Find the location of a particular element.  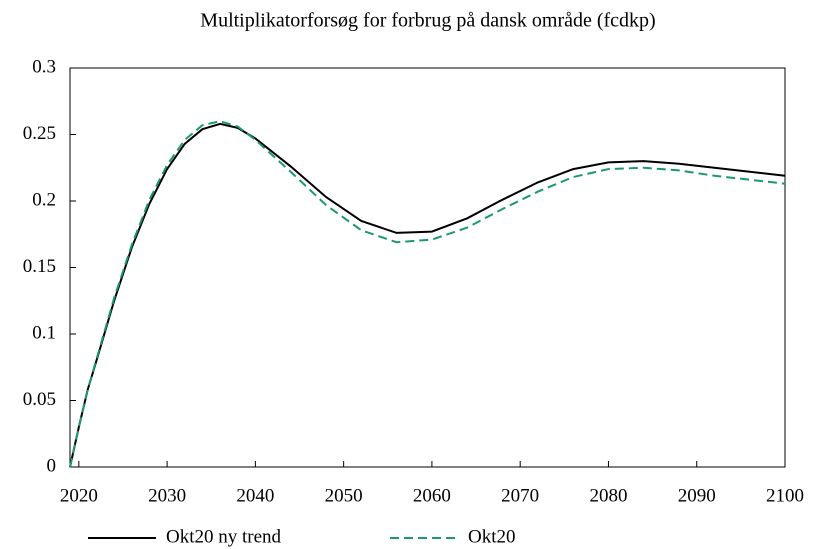

legend-label: Okt20 is located at coordinates (492, 536).